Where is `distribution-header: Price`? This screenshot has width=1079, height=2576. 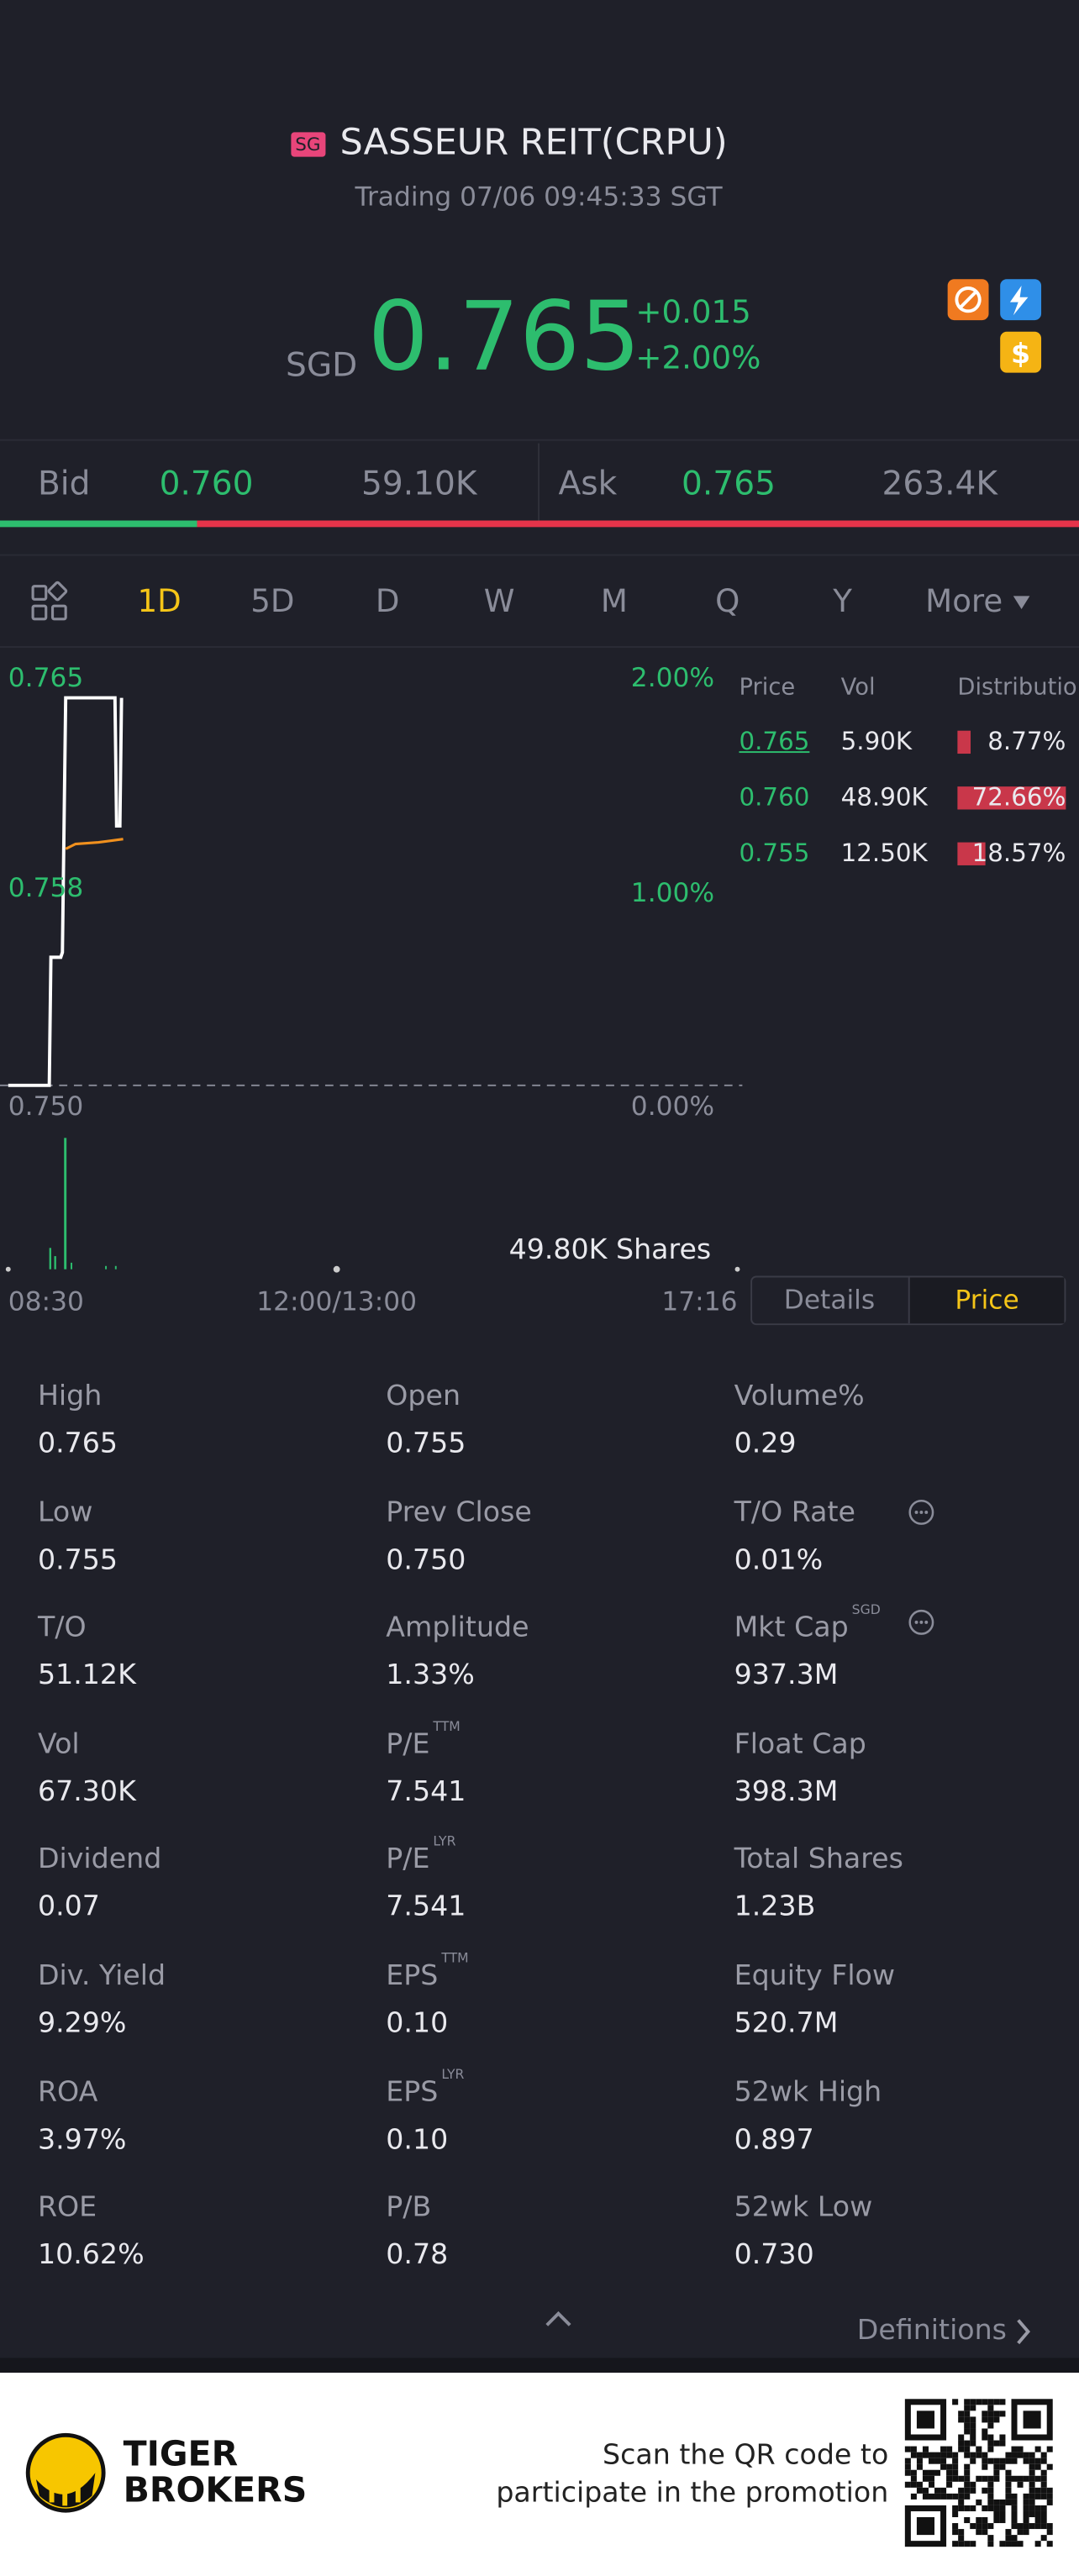 distribution-header: Price is located at coordinates (767, 688).